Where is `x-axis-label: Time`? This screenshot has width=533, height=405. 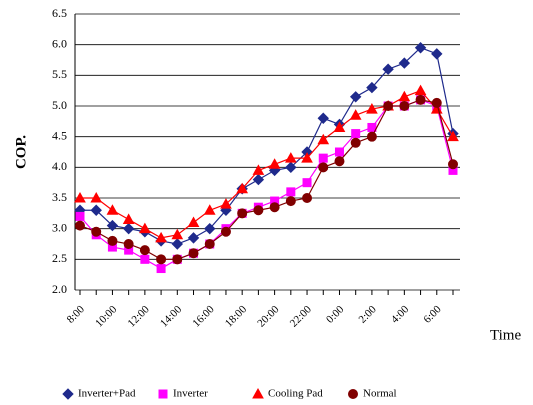
x-axis-label: Time is located at coordinates (505, 335).